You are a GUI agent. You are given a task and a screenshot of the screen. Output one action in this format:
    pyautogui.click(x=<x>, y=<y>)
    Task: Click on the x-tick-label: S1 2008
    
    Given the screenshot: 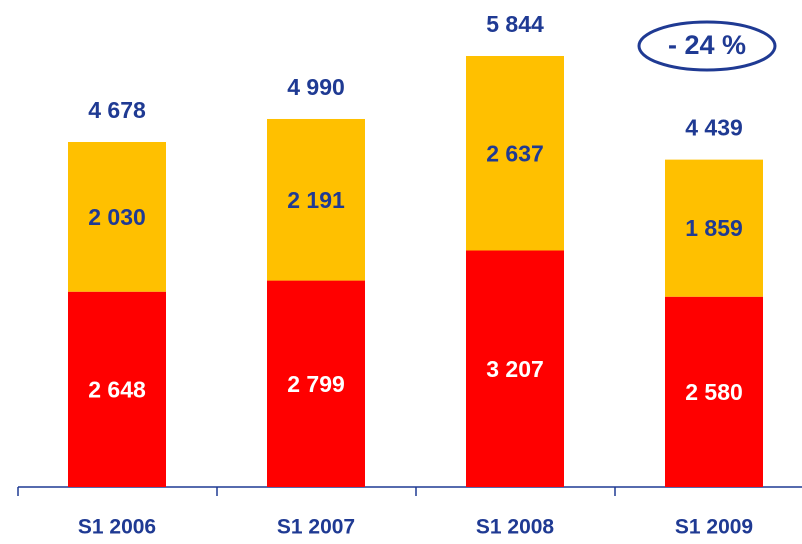 What is the action you would take?
    pyautogui.click(x=515, y=527)
    